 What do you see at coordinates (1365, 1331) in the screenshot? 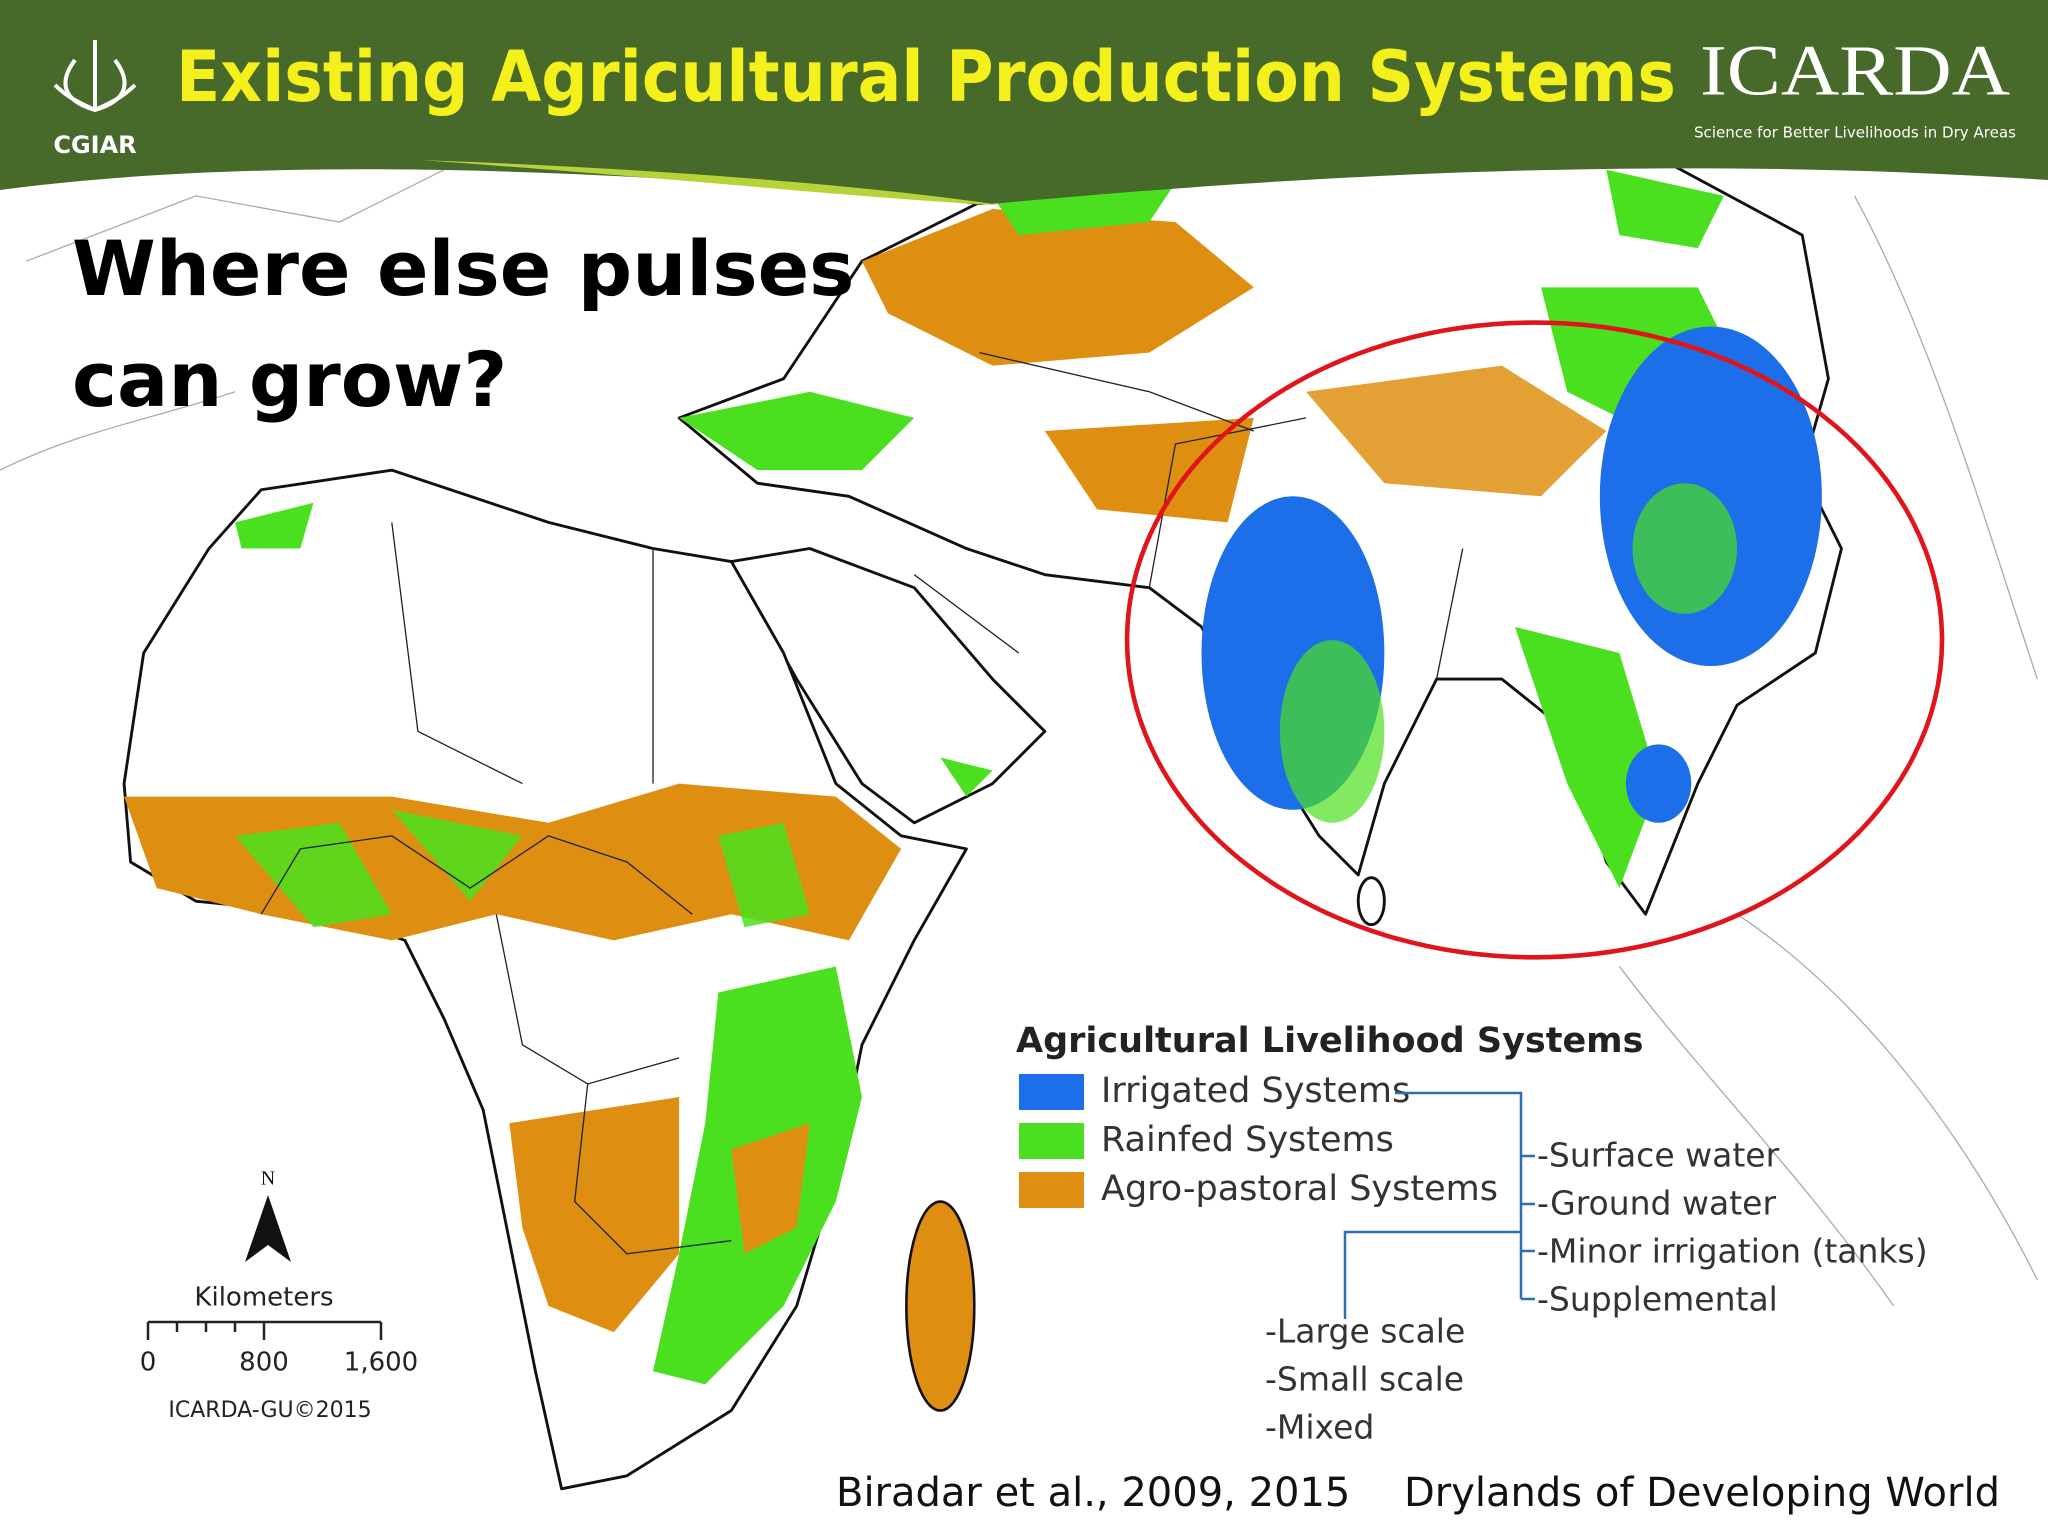
I see `irrigation-scale: -Large scale` at bounding box center [1365, 1331].